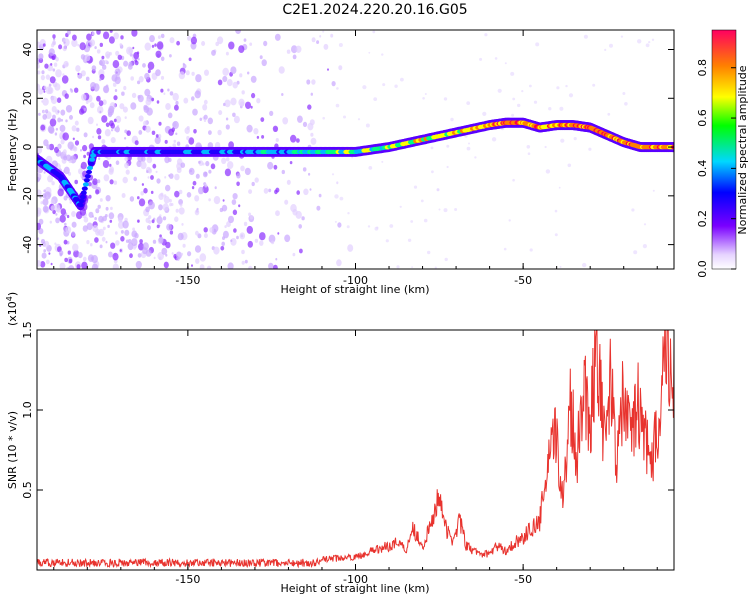 The height and width of the screenshot is (600, 750). Describe the element at coordinates (27, 50) in the screenshot. I see `y-tick-label: 40` at that location.